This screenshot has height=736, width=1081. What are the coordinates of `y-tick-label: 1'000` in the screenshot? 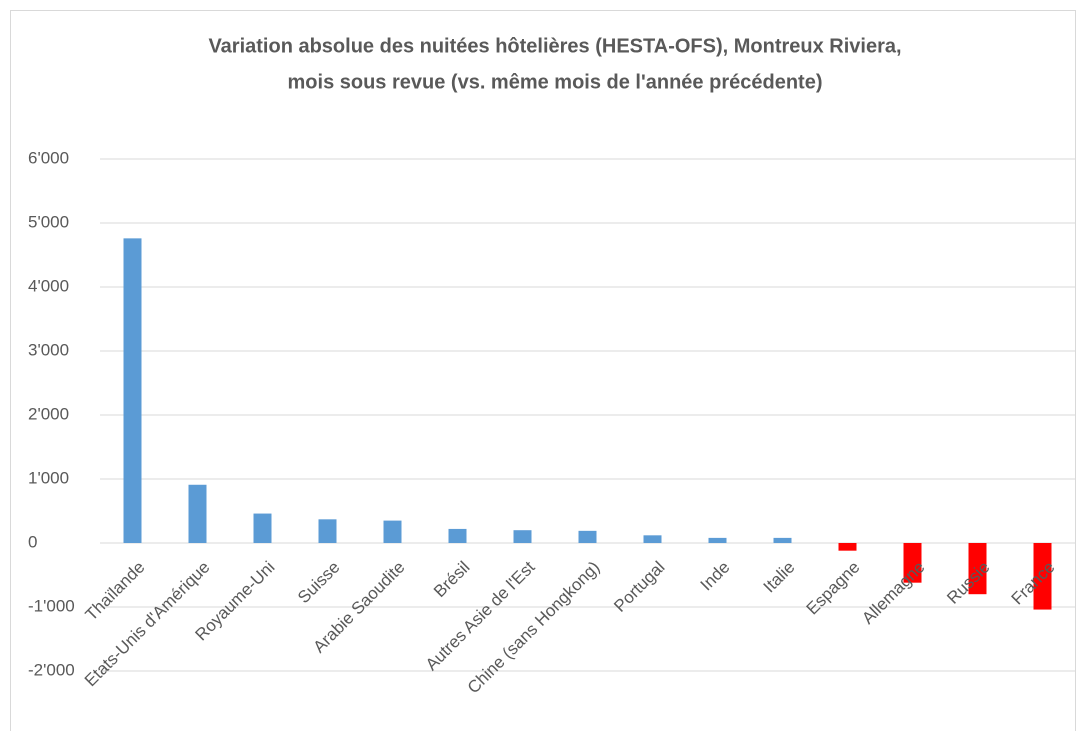 It's located at (48, 477).